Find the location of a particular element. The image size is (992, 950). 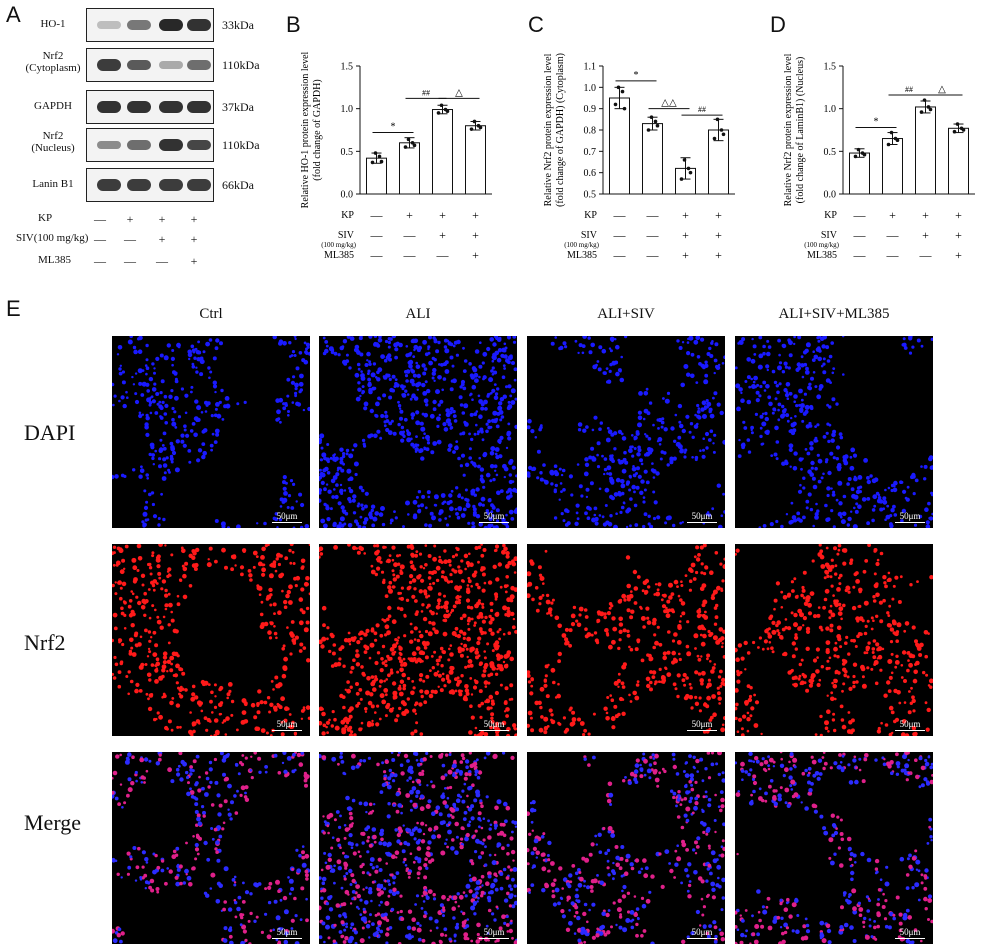

micrograph-column-header: Ctrl is located at coordinates (211, 314).